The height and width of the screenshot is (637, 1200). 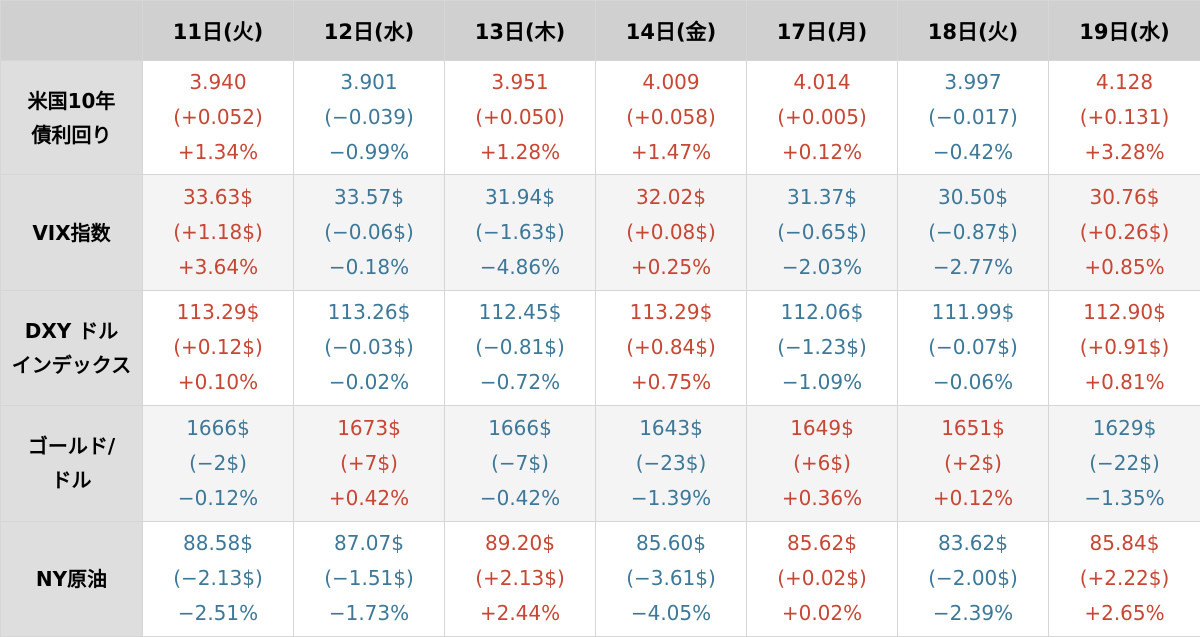 I want to click on value-text: 31.37$, so click(x=822, y=197).